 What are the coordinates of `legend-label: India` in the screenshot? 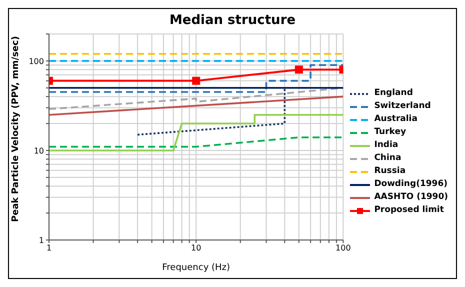 It's located at (386, 145).